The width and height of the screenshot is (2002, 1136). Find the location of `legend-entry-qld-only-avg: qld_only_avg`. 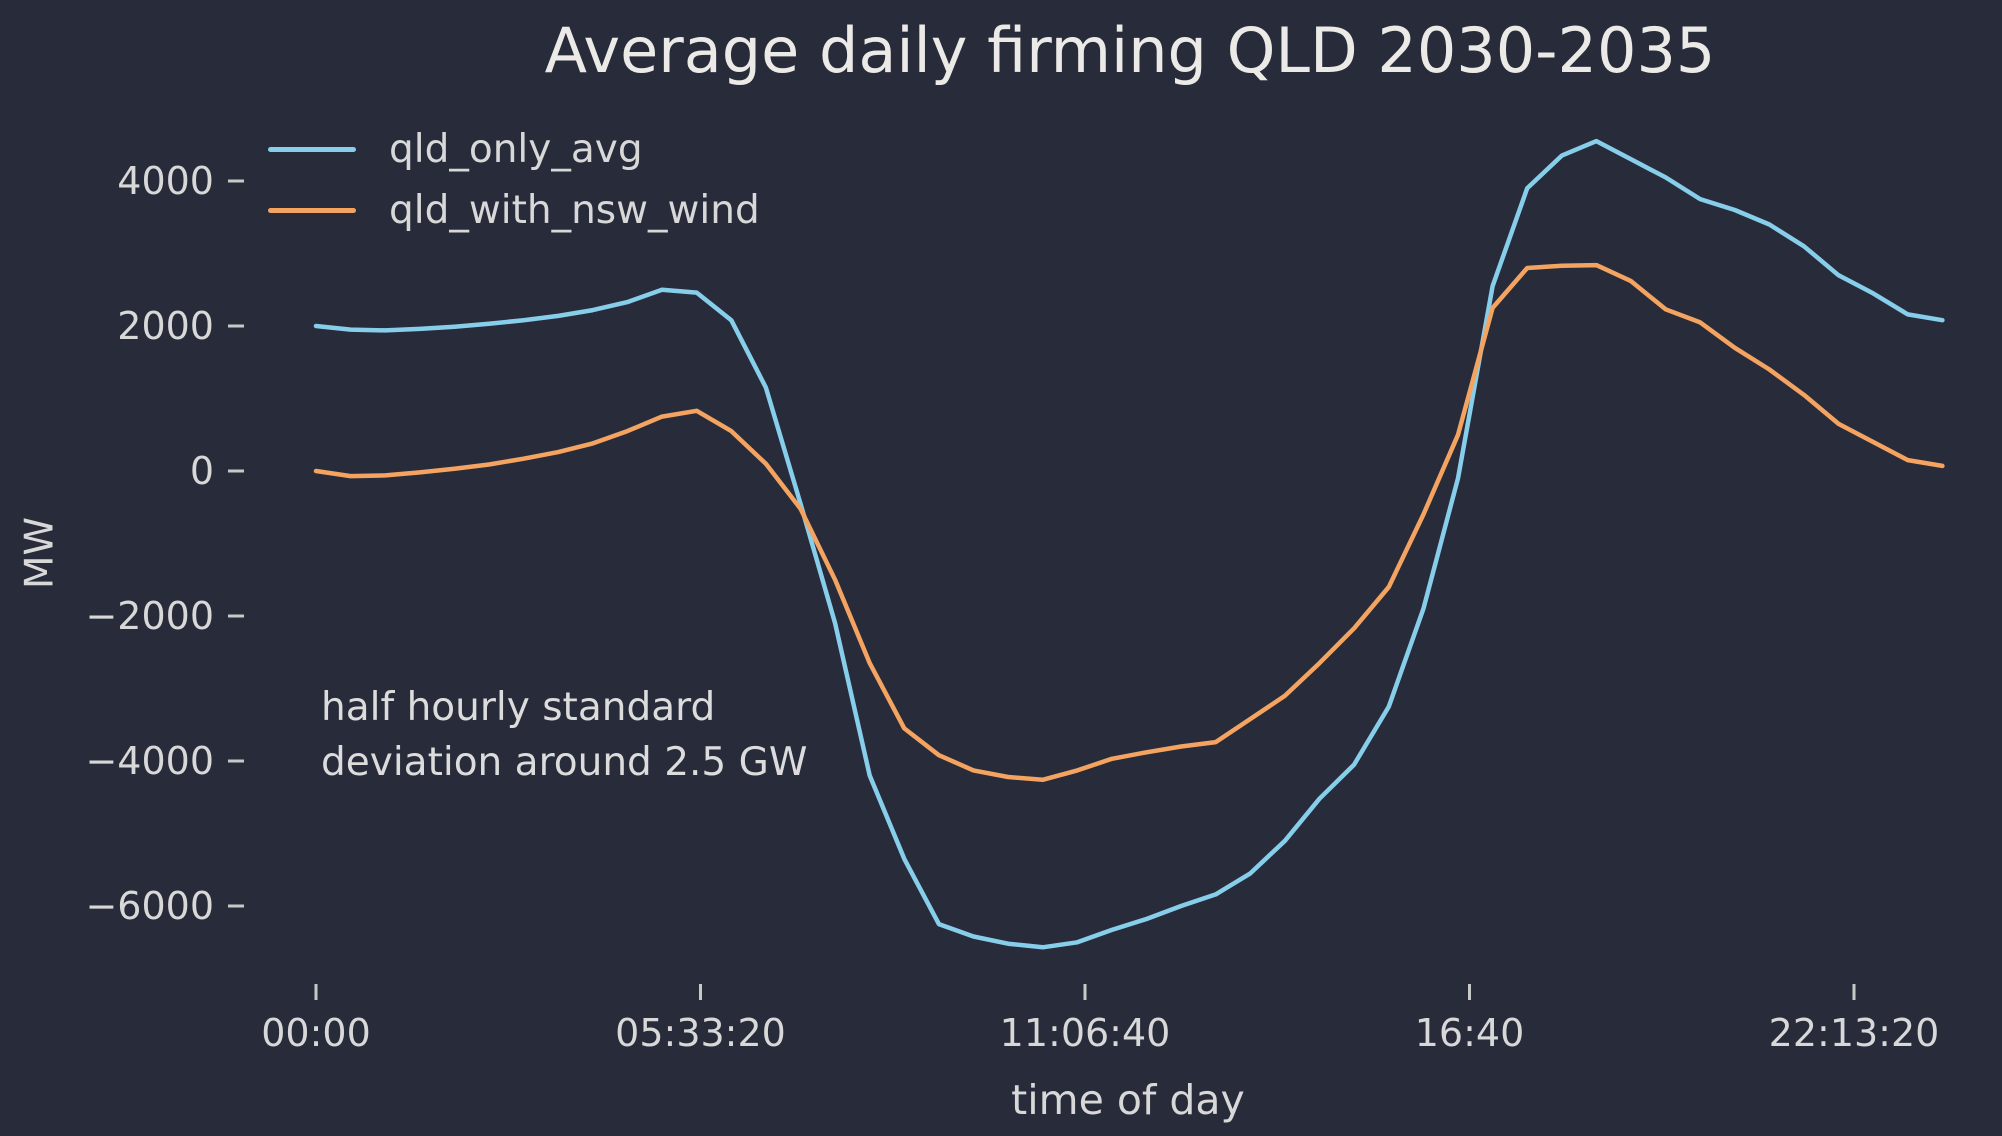

legend-entry-qld-only-avg: qld_only_avg is located at coordinates (514, 149).